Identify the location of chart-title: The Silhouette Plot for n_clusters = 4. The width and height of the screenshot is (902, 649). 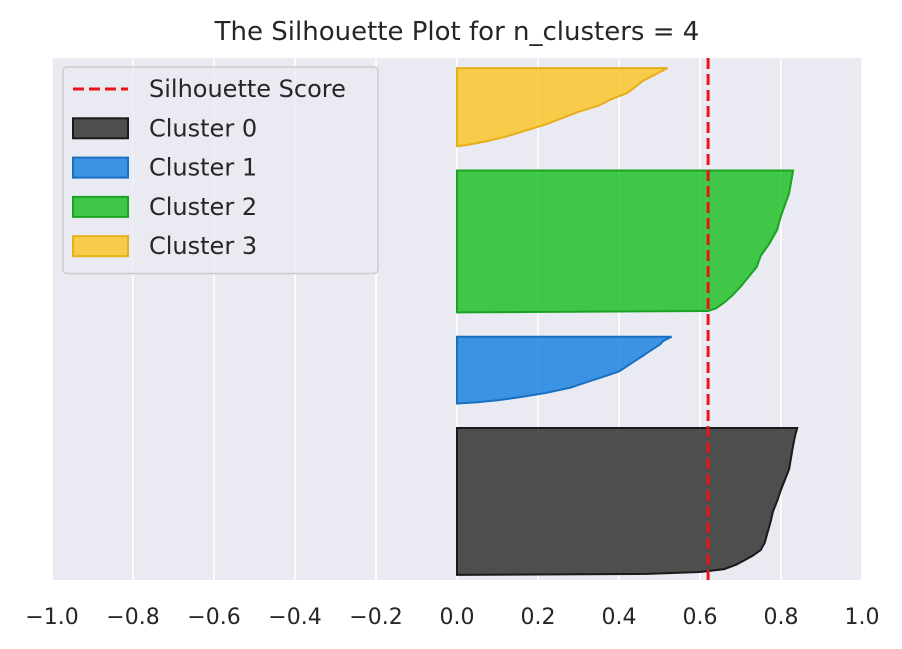
(457, 32).